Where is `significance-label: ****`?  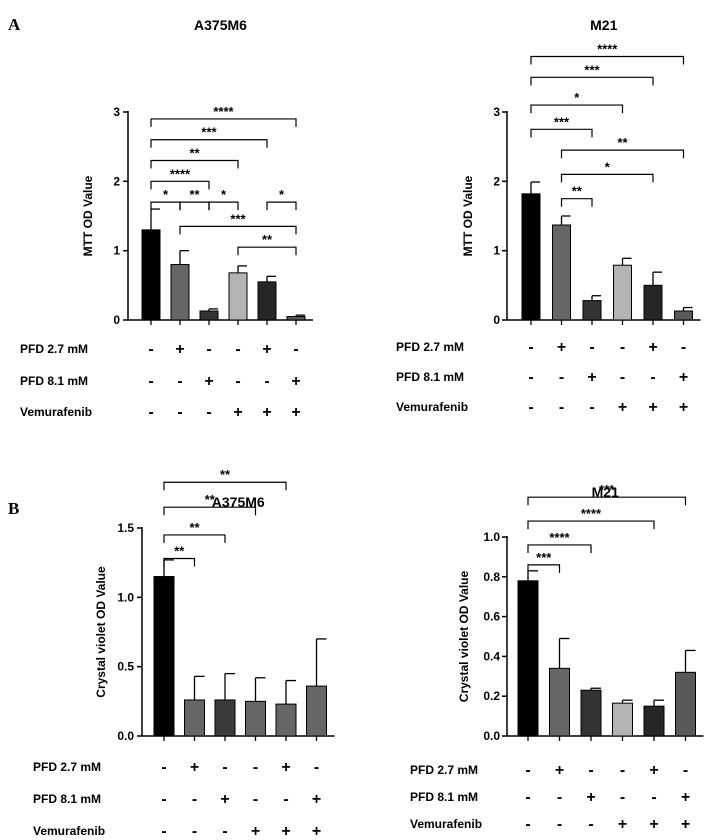
significance-label: **** is located at coordinates (223, 111).